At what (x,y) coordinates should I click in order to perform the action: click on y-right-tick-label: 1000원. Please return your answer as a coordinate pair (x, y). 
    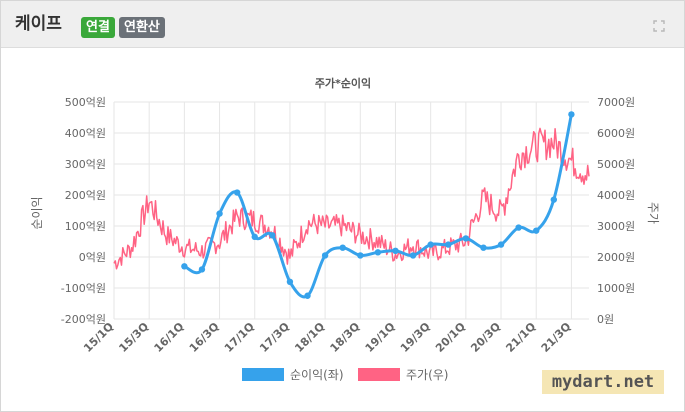
    Looking at the image, I should click on (616, 288).